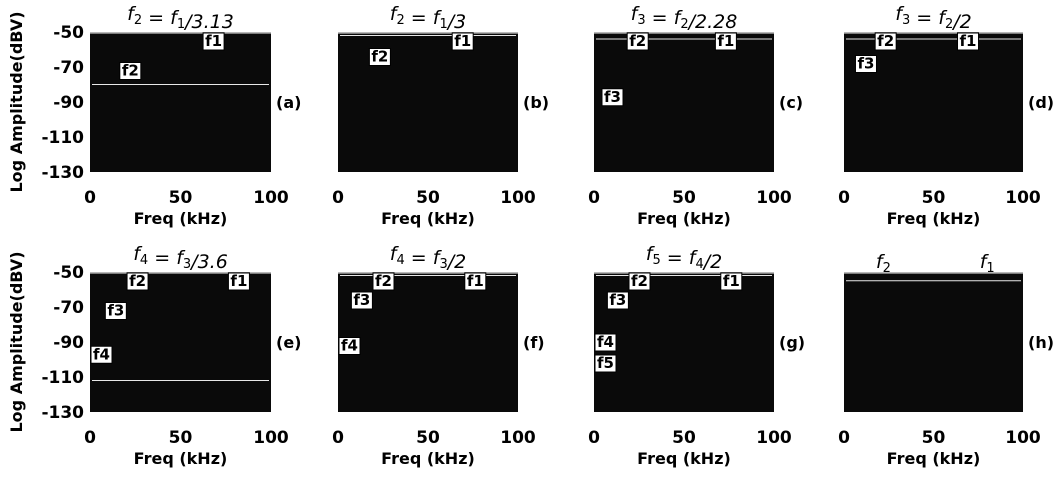  I want to click on chart-title: f4 = f3/3.6, so click(180, 258).